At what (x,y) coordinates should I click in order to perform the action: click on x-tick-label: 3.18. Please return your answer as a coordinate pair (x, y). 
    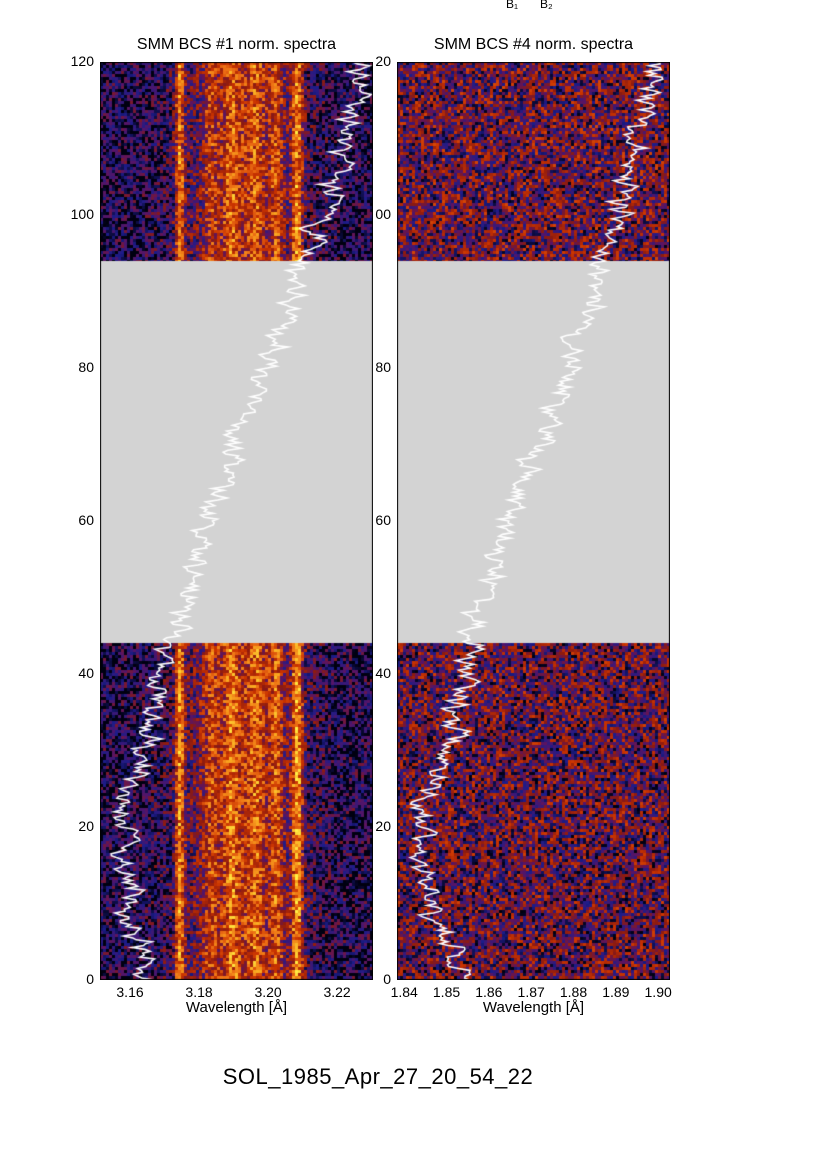
    Looking at the image, I should click on (199, 992).